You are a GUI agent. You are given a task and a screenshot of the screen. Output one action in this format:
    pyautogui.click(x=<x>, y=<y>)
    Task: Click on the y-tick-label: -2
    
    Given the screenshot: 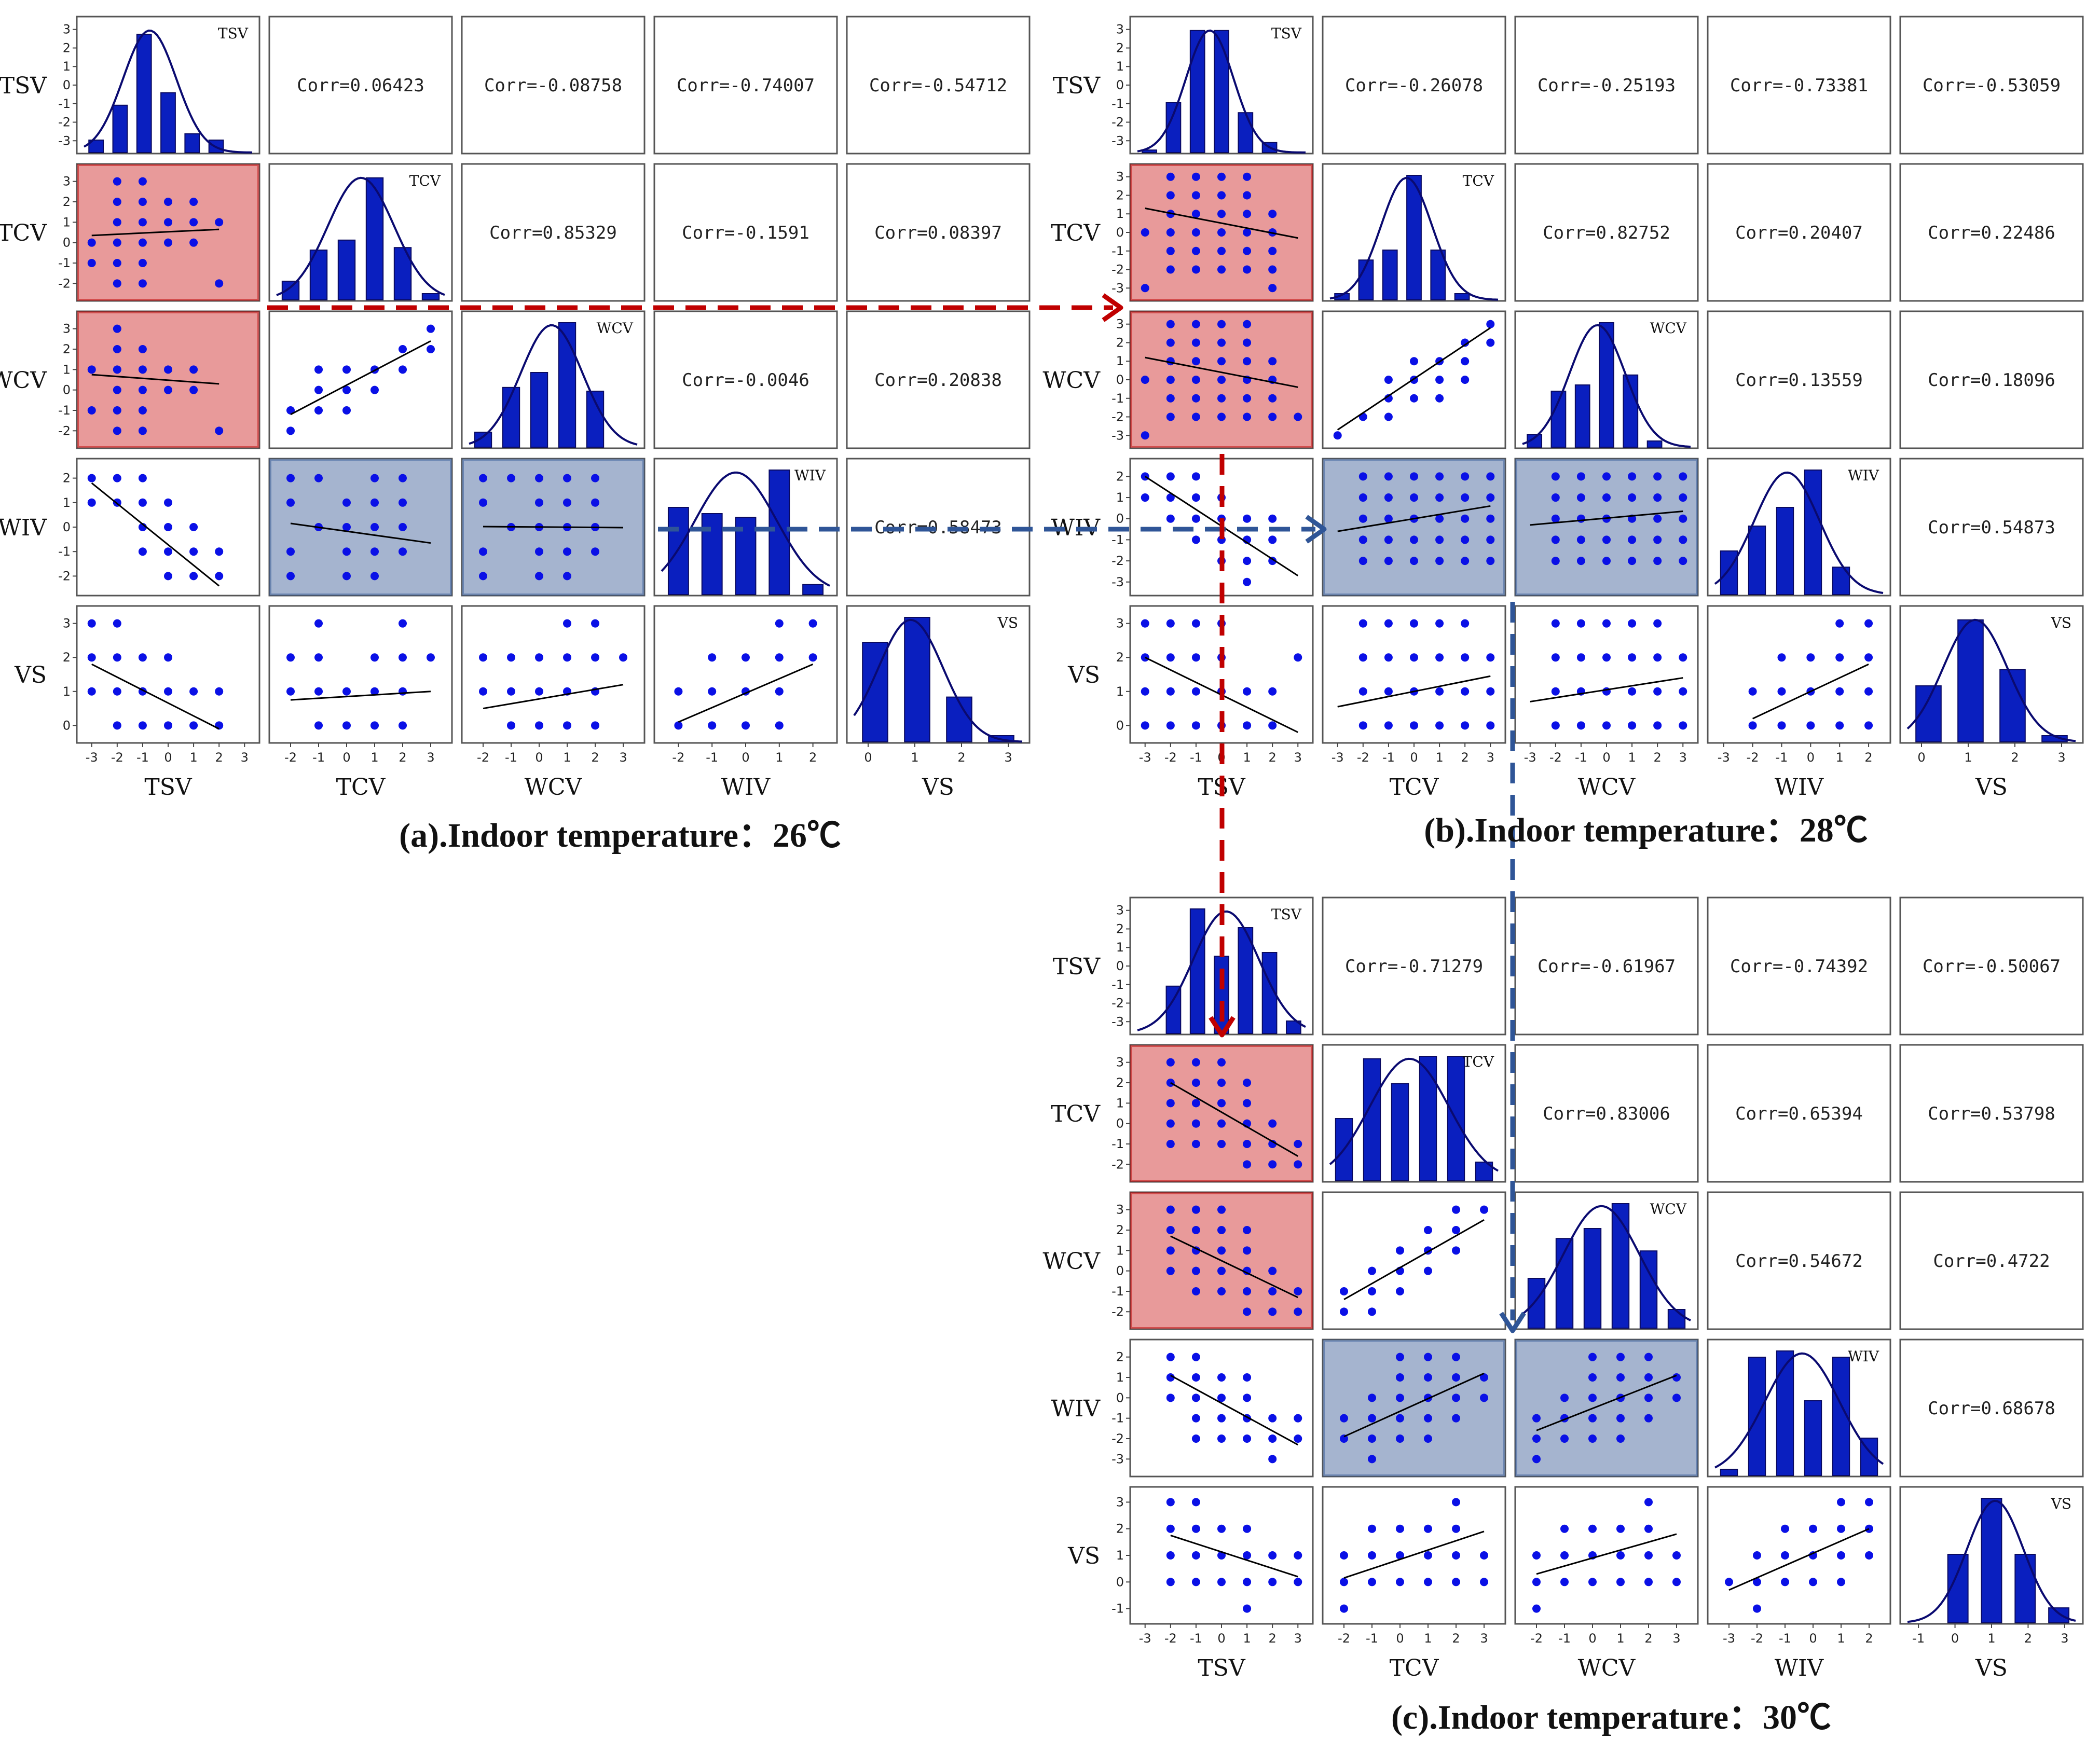 What is the action you would take?
    pyautogui.click(x=1117, y=1312)
    